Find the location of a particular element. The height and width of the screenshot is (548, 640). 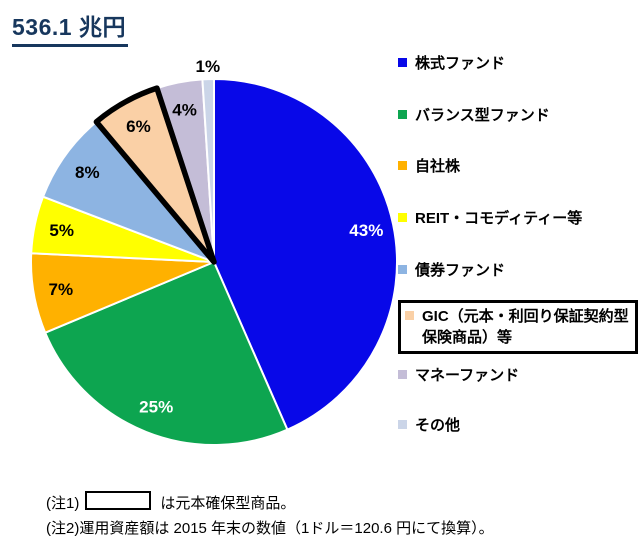

legend-label: REIT・コモディティー等 is located at coordinates (499, 218).